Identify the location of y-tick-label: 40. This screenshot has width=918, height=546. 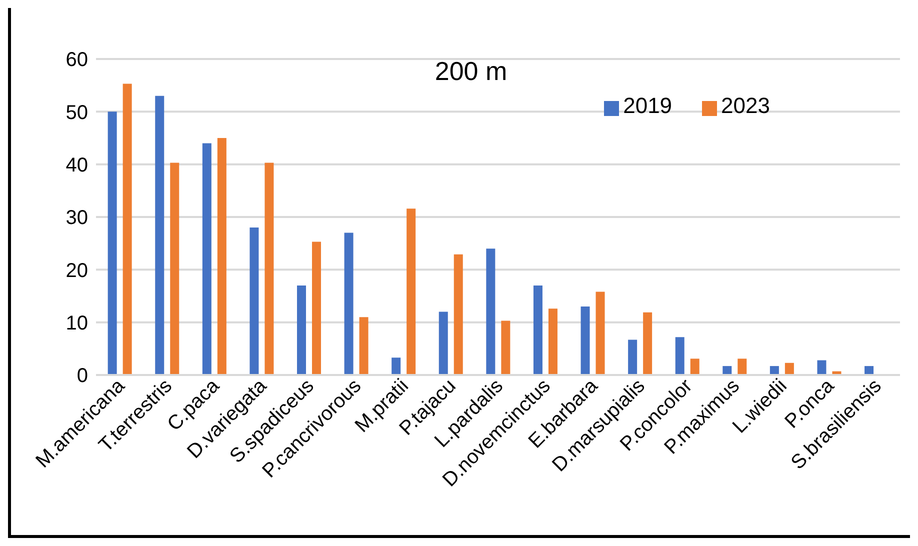
(77, 165).